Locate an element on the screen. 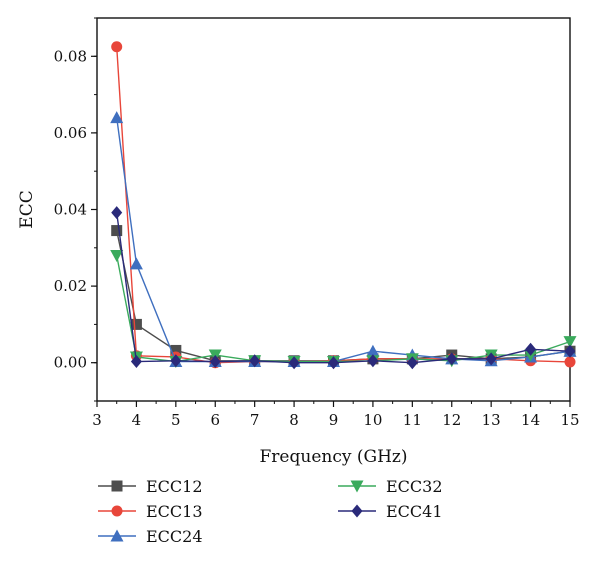  x-tick-label: 3 is located at coordinates (97, 420).